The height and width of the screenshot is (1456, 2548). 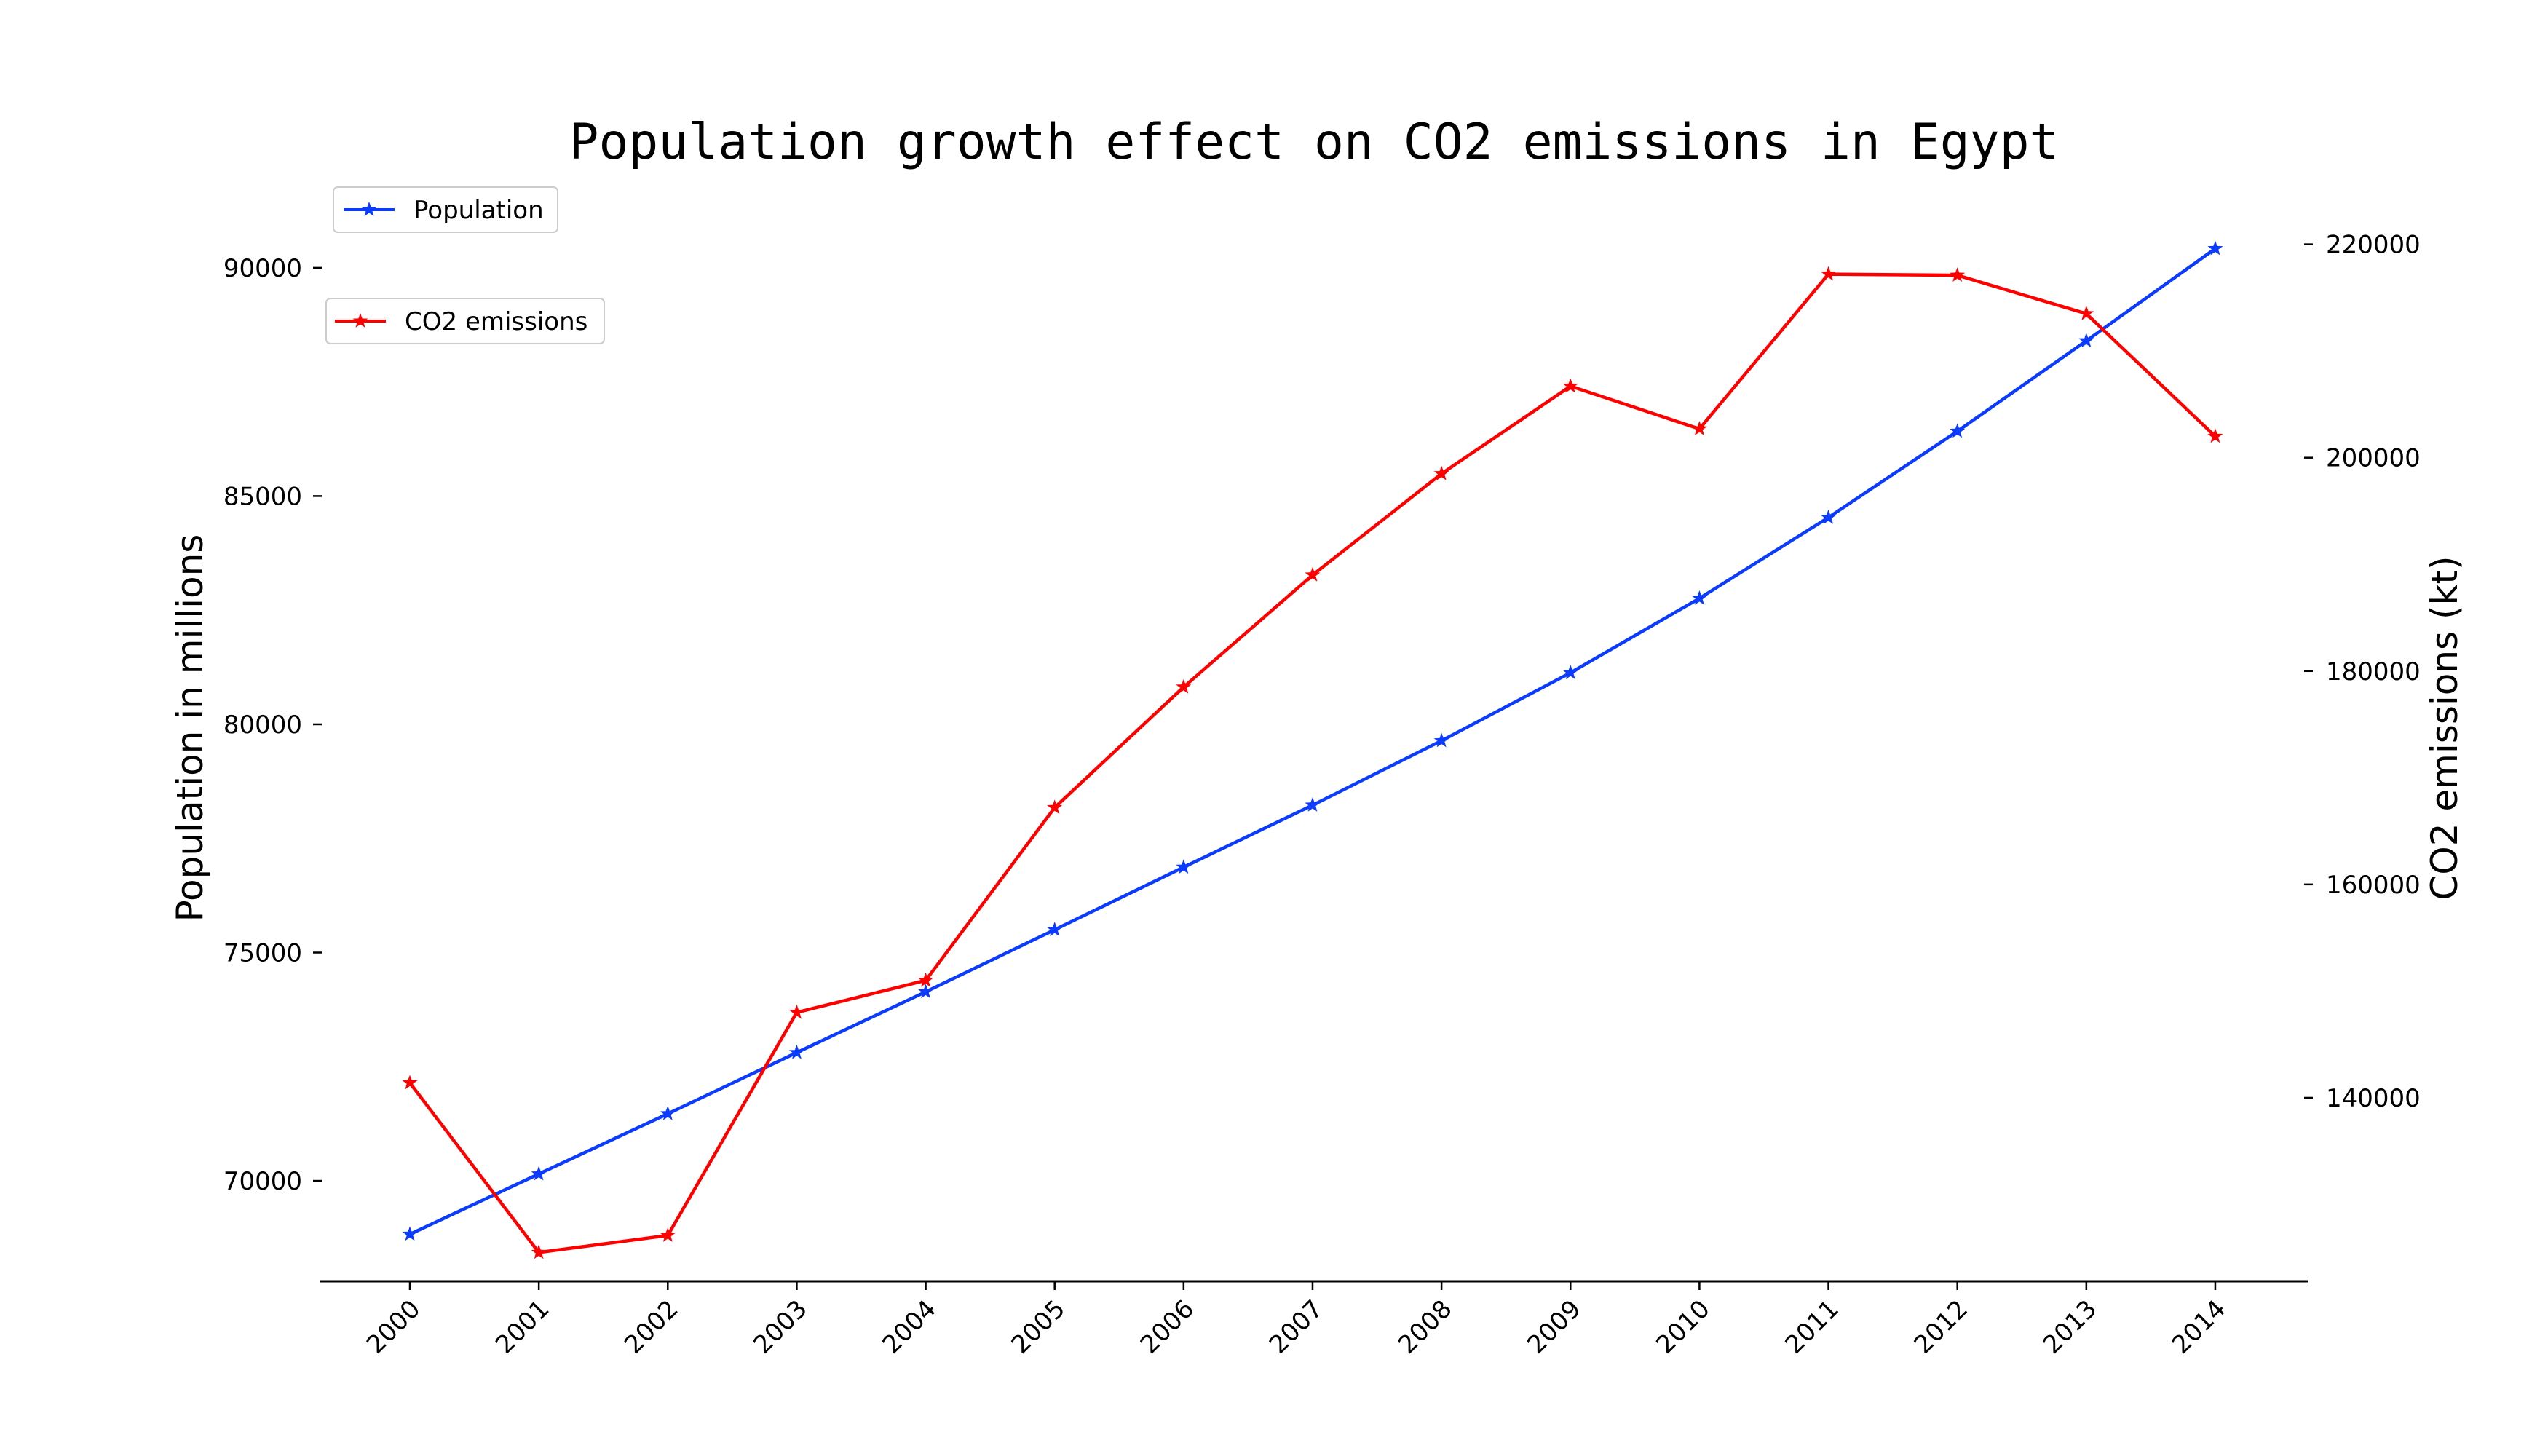 What do you see at coordinates (1682, 1326) in the screenshot?
I see `x-tick-label: 2010` at bounding box center [1682, 1326].